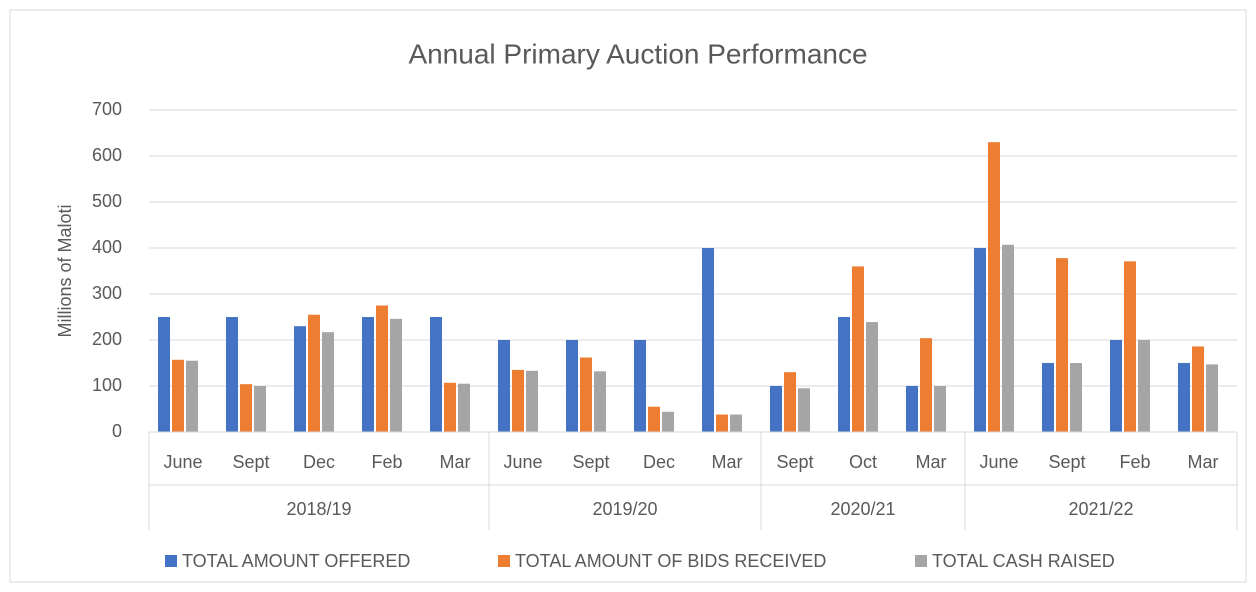  Describe the element at coordinates (107, 293) in the screenshot. I see `y-tick-label: 300` at that location.